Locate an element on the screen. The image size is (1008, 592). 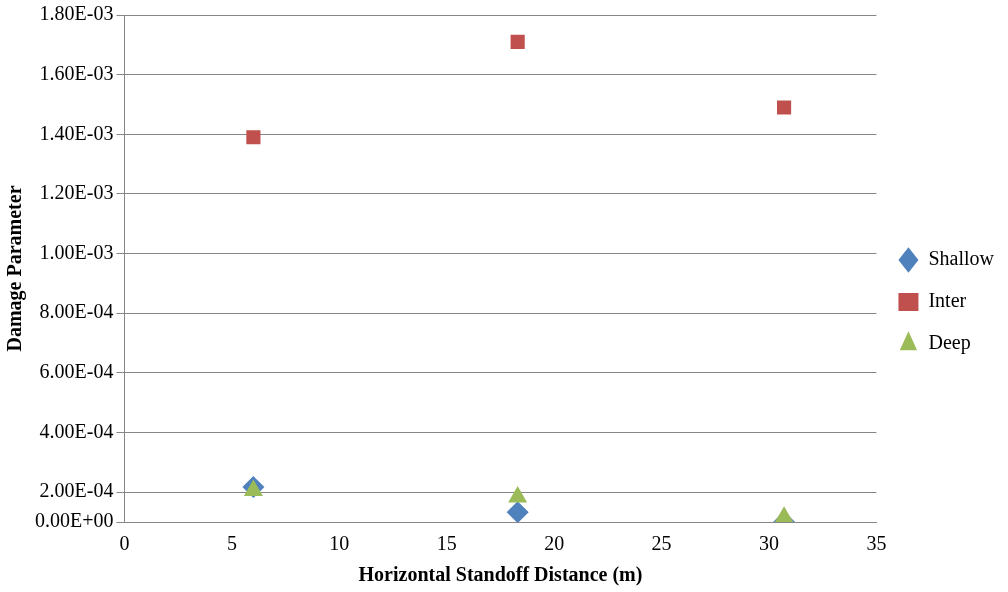
y-tick-label: 1.20E-03 is located at coordinates (76, 192).